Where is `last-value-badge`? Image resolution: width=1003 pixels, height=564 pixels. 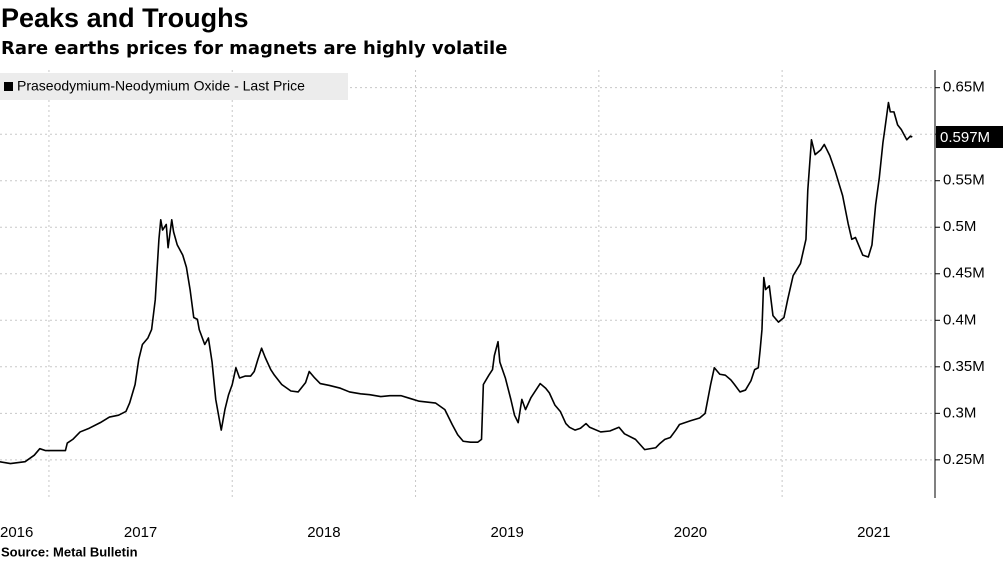
last-value-badge is located at coordinates (969, 136).